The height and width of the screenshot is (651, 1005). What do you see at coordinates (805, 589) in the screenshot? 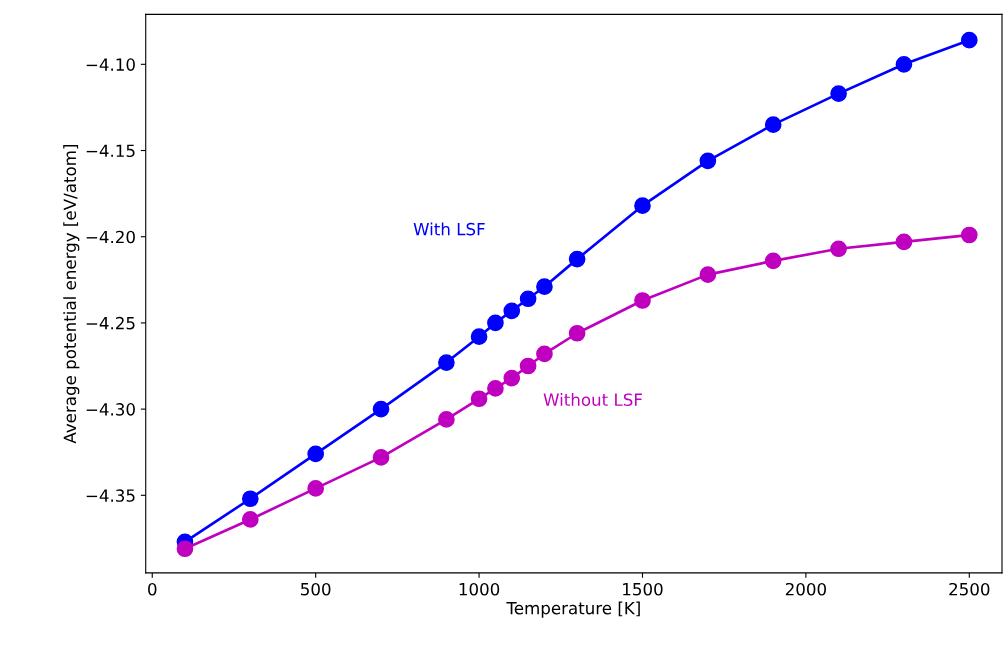
I see `x-tick-label: 2000` at bounding box center [805, 589].